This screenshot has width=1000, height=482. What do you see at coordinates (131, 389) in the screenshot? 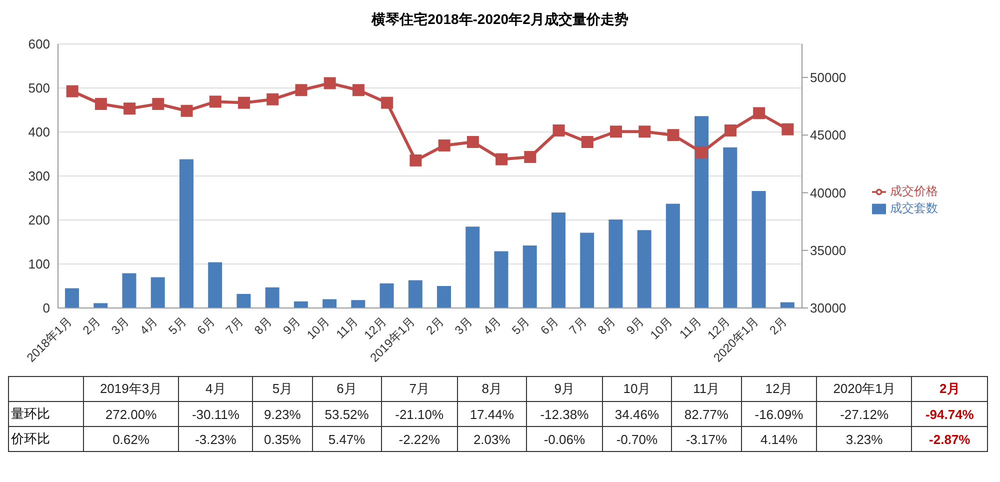
I see `x-tick-label: 2019年3月` at bounding box center [131, 389].